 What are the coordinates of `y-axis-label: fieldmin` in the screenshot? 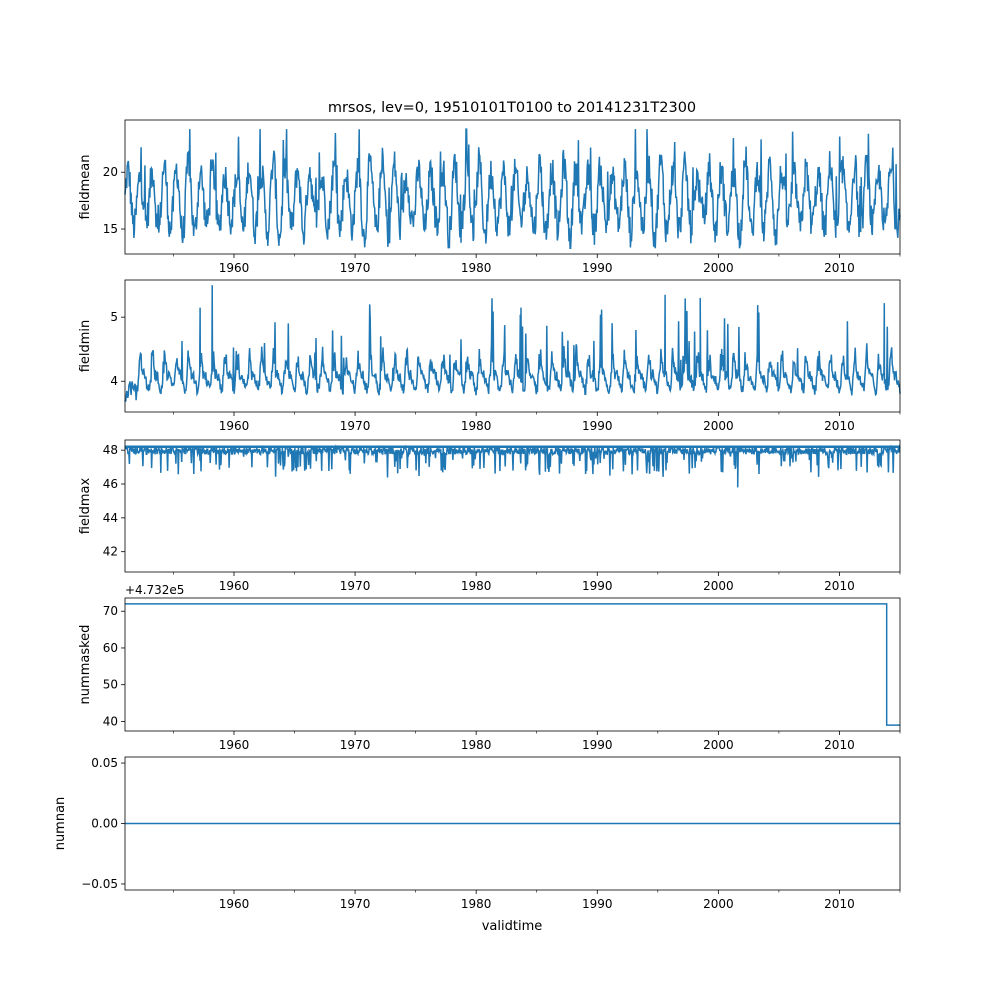 It's located at (85, 346).